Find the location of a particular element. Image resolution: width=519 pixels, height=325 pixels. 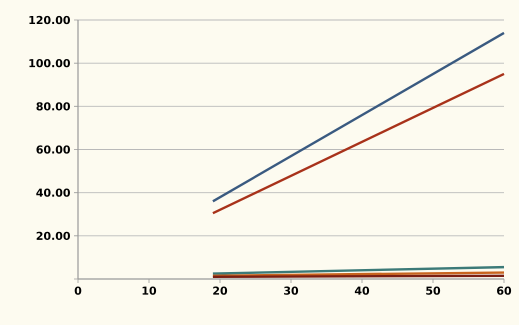

y-tick-label: 100.00 is located at coordinates (49, 63).